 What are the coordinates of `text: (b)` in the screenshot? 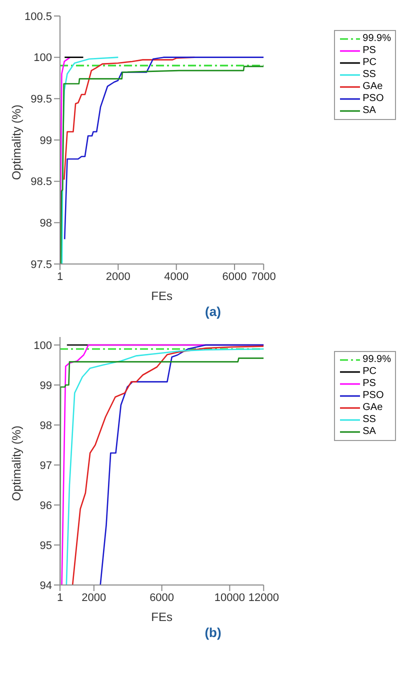 It's located at (213, 632).